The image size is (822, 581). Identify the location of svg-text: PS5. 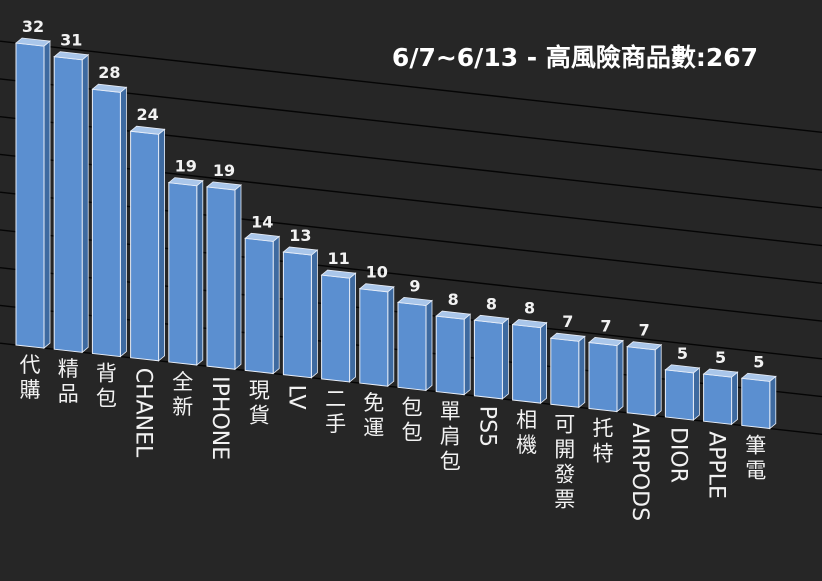
(486, 426).